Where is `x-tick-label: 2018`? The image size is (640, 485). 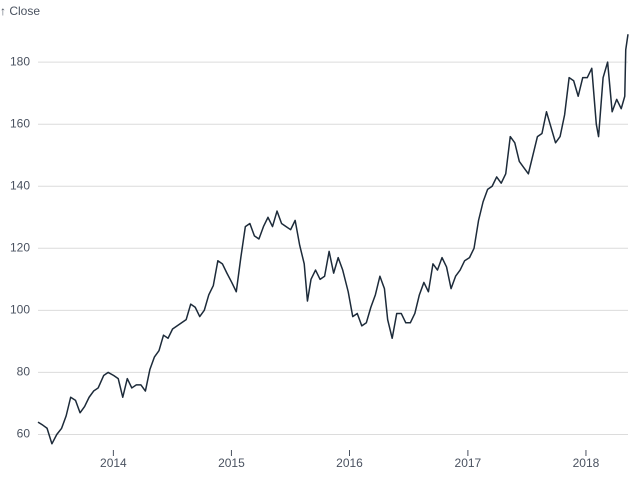
x-tick-label: 2018 is located at coordinates (586, 463).